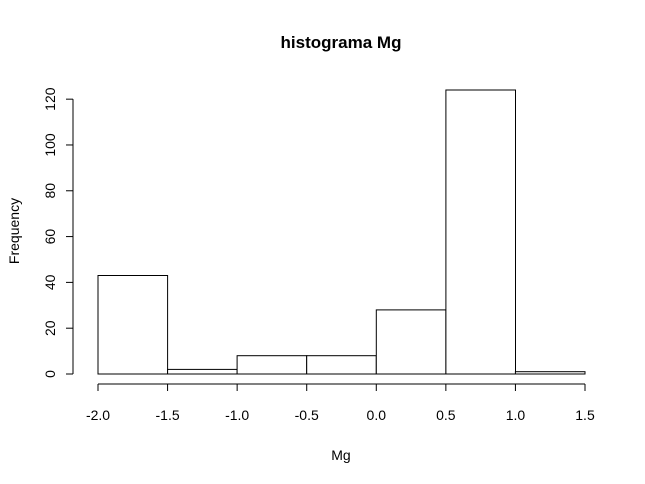 This screenshot has height=484, width=645. I want to click on y-tick-label: 40, so click(50, 282).